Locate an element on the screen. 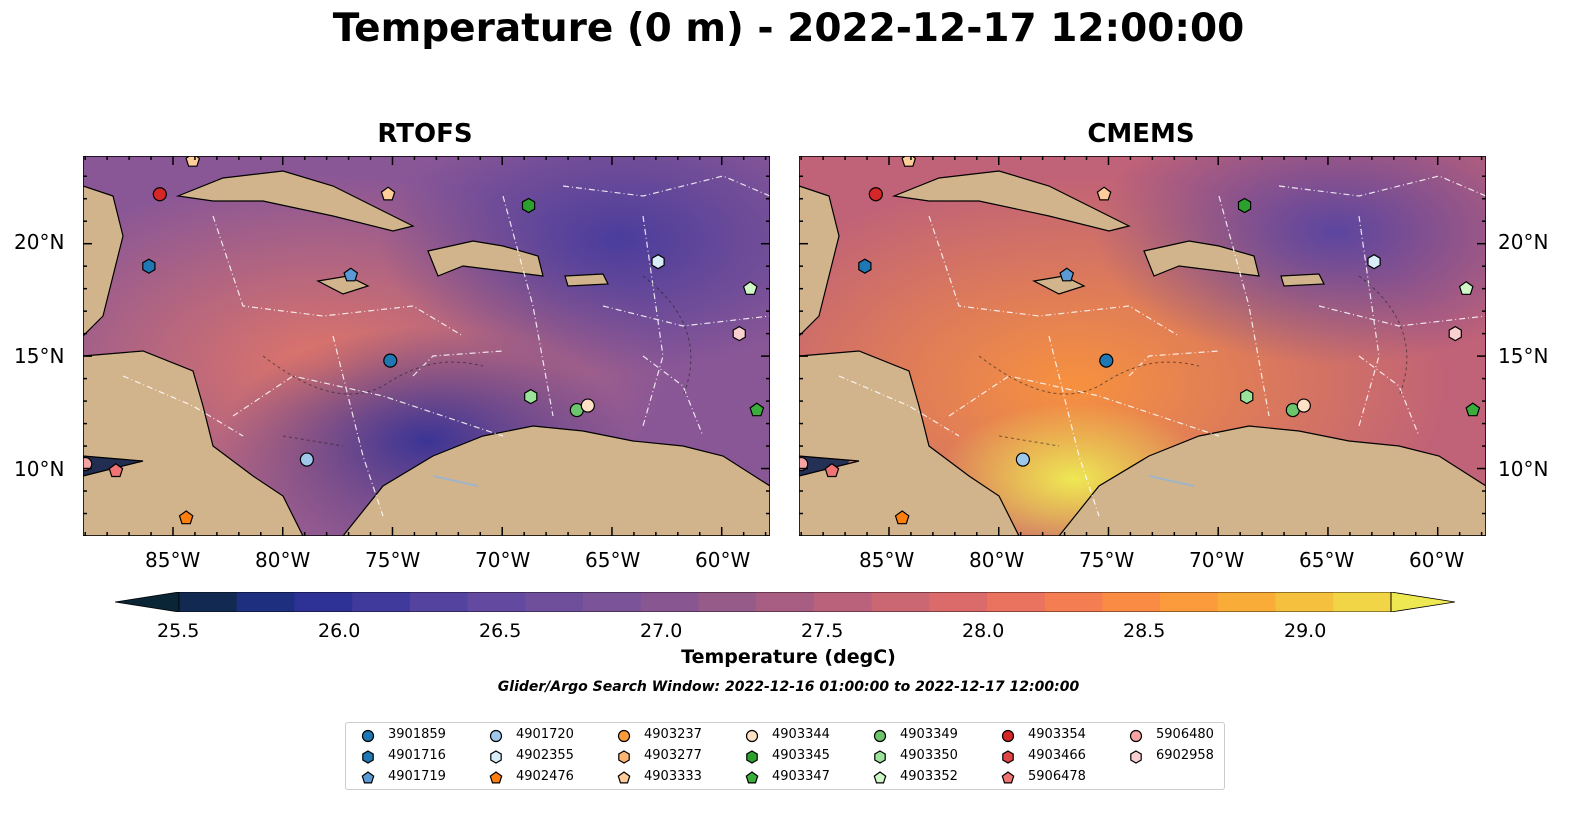 The height and width of the screenshot is (827, 1577). colorbar-extend-min is located at coordinates (147, 602).